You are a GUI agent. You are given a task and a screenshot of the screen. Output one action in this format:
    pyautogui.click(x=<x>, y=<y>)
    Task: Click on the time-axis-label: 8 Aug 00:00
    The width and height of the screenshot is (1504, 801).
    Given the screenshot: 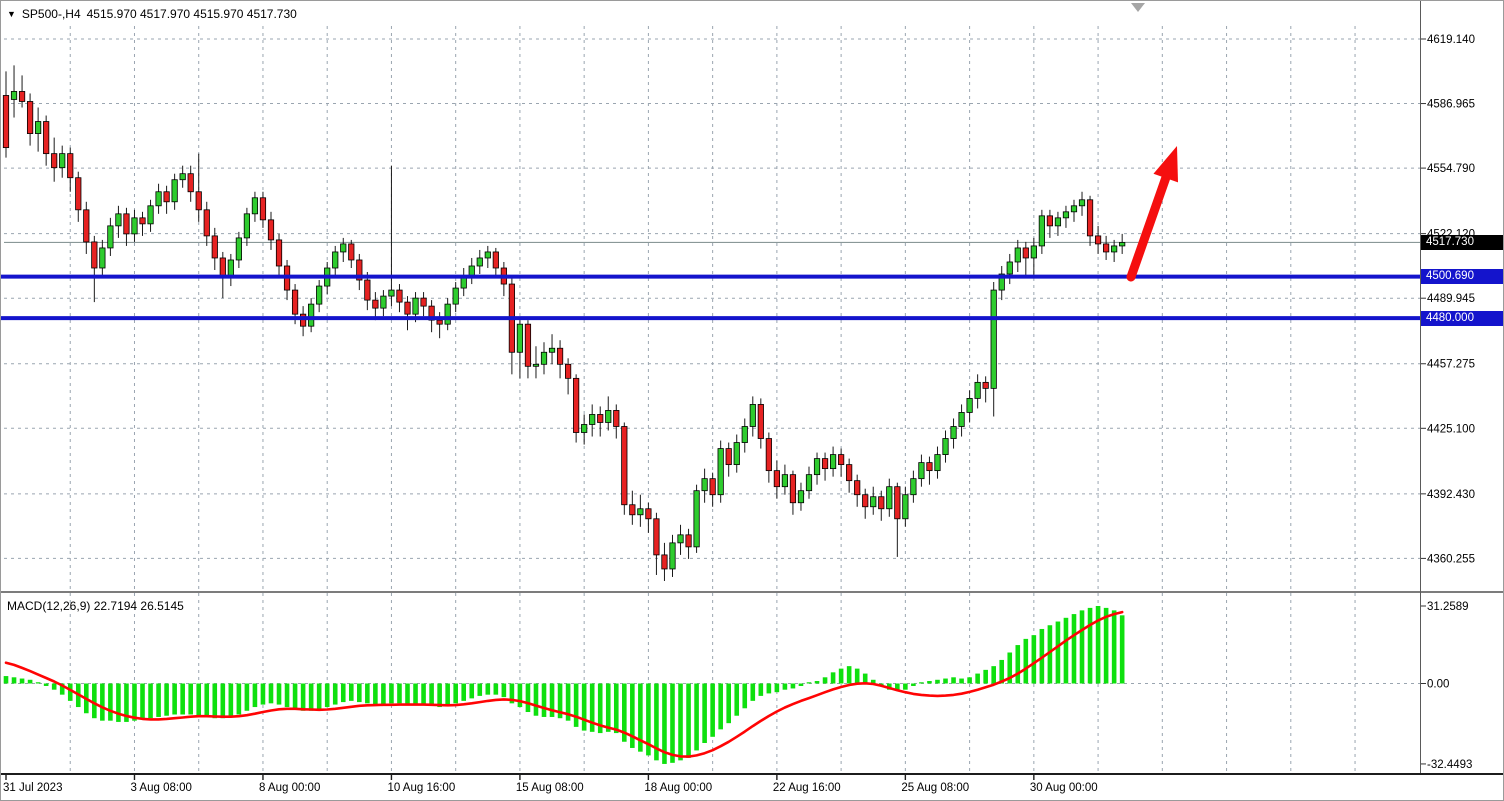 What is the action you would take?
    pyautogui.click(x=289, y=788)
    